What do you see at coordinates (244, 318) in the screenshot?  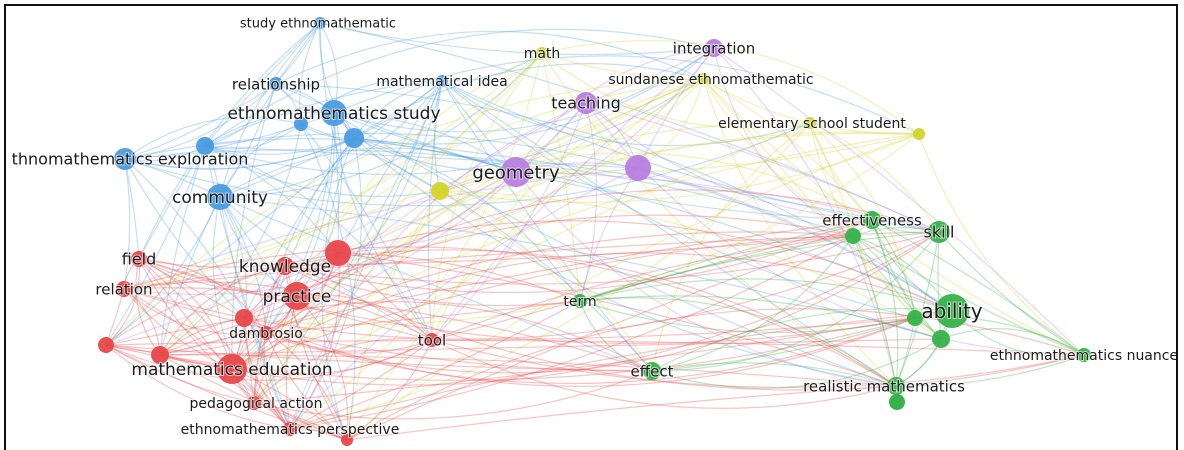 I see `node-red-b` at bounding box center [244, 318].